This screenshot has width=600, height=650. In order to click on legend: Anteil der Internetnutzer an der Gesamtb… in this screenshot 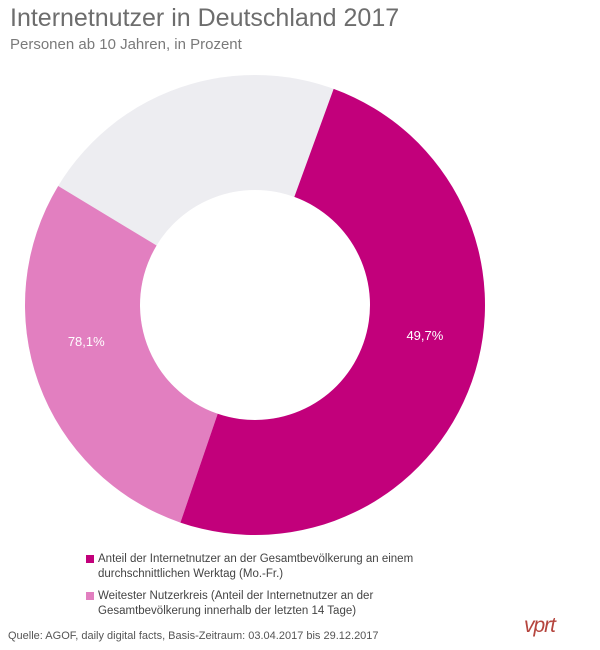, I will do `click(306, 589)`.